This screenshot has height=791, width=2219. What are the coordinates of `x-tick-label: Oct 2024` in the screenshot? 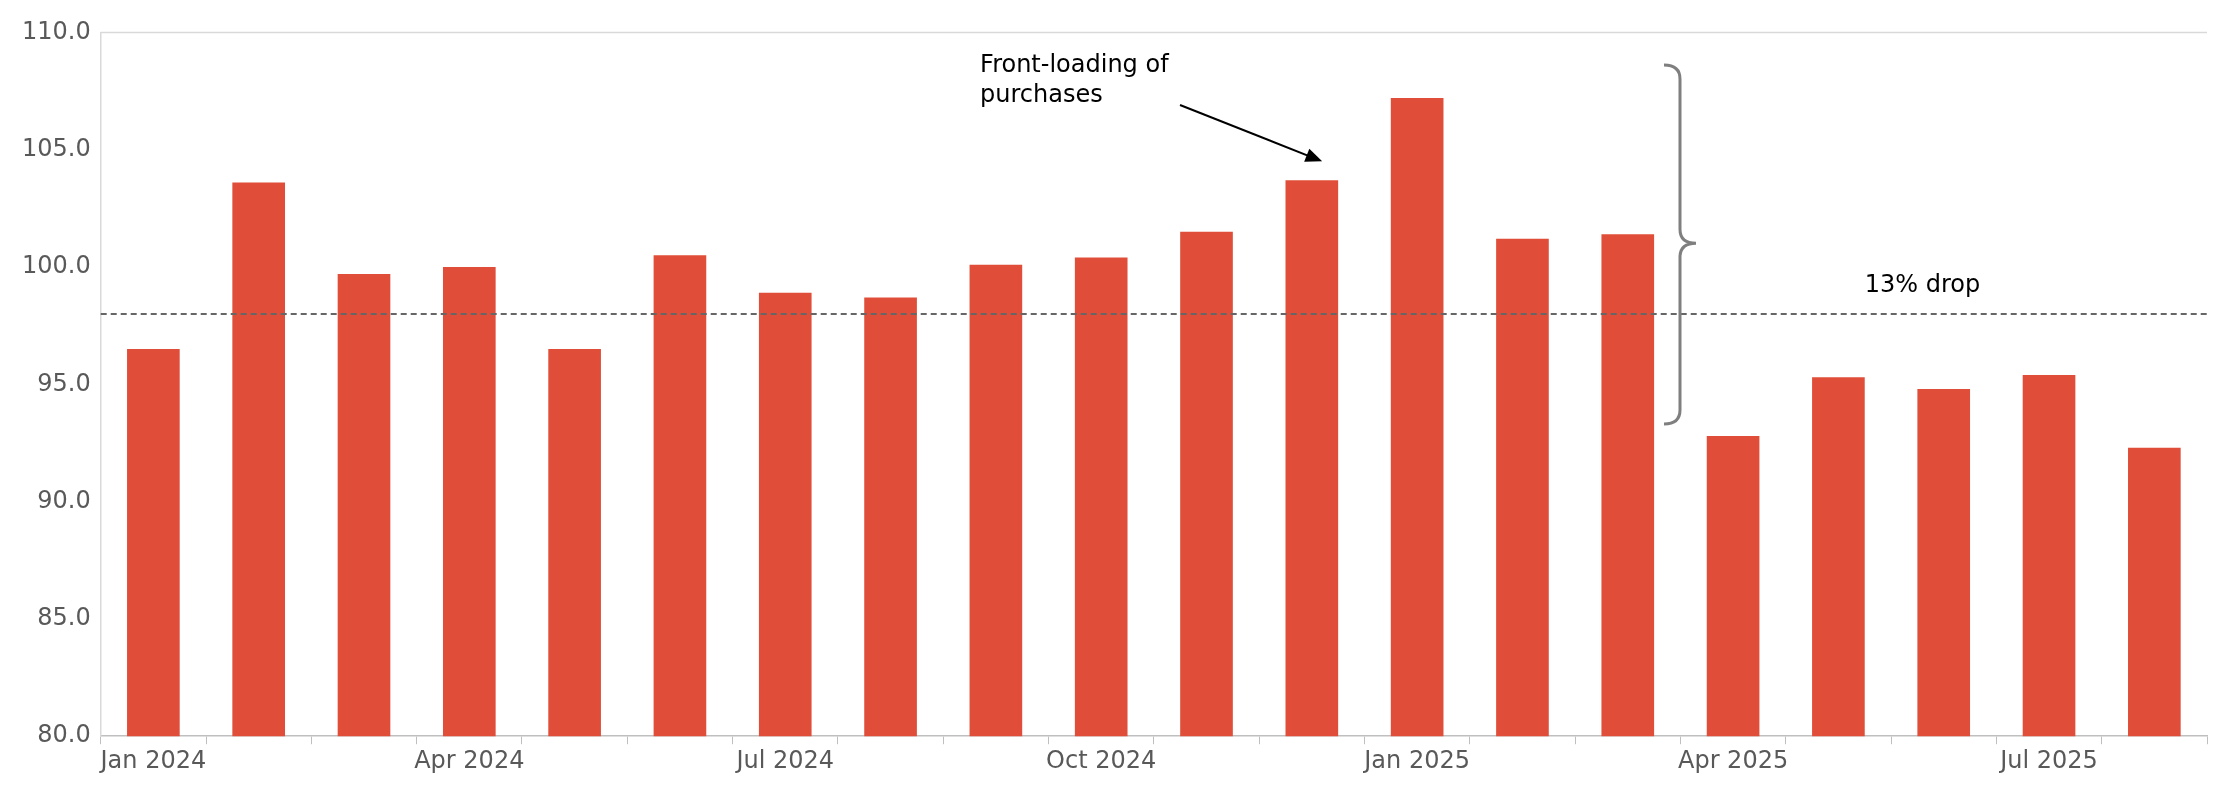 It's located at (1101, 759).